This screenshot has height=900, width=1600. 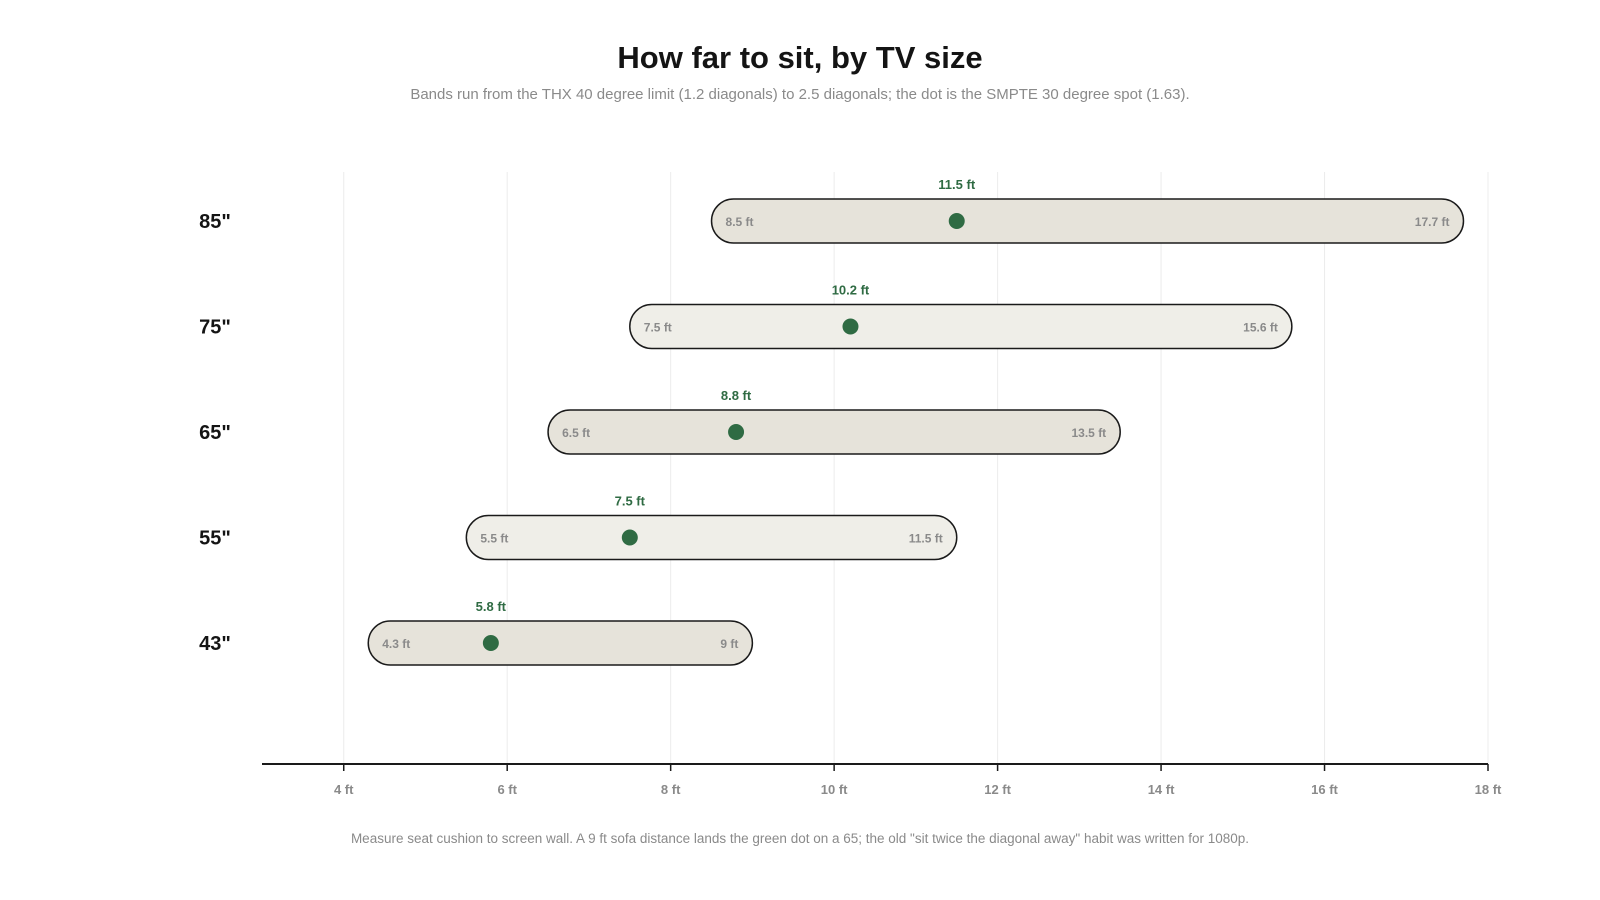 I want to click on x-tick-label: 8 ft, so click(x=671, y=789).